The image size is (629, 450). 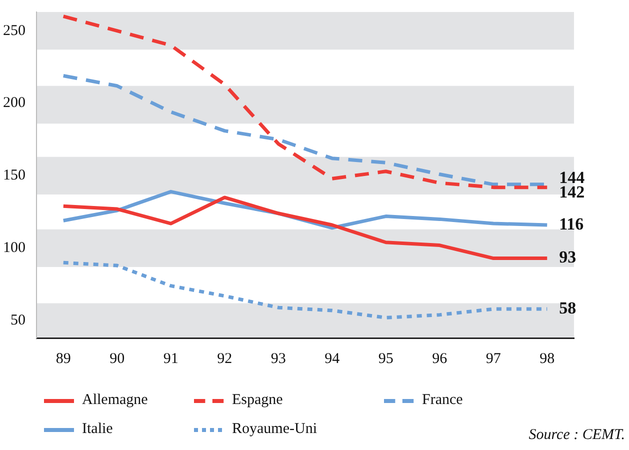 I want to click on x-tick-label: 98, so click(x=547, y=358).